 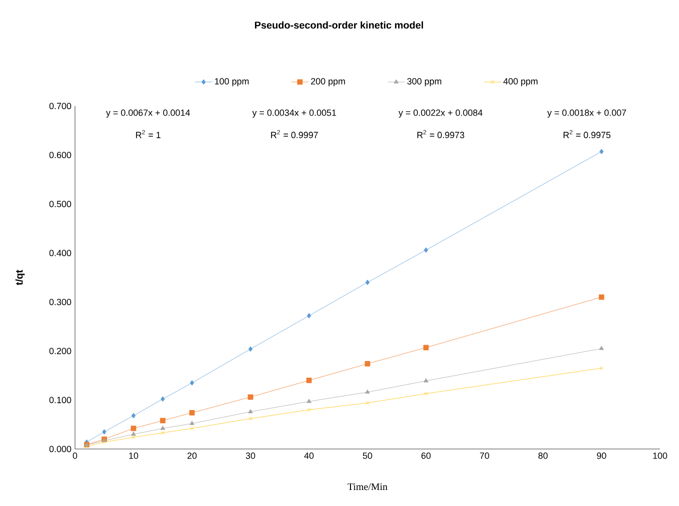 What do you see at coordinates (60, 204) in the screenshot?
I see `y-tick-label: 0.500` at bounding box center [60, 204].